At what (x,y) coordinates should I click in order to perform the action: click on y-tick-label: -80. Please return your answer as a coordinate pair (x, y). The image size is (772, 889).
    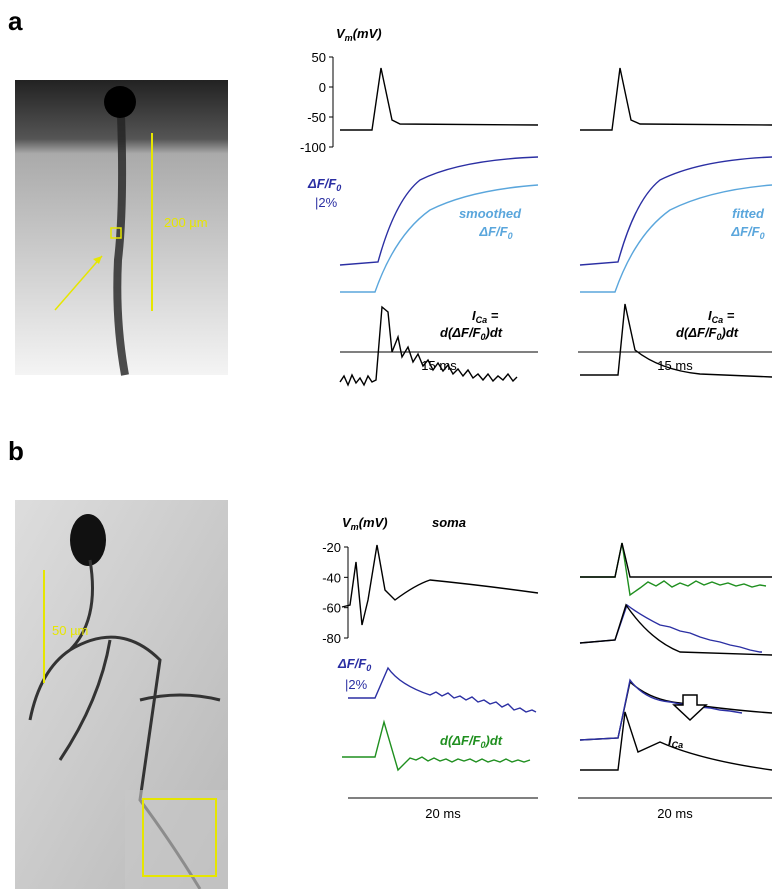
    Looking at the image, I should click on (331, 638).